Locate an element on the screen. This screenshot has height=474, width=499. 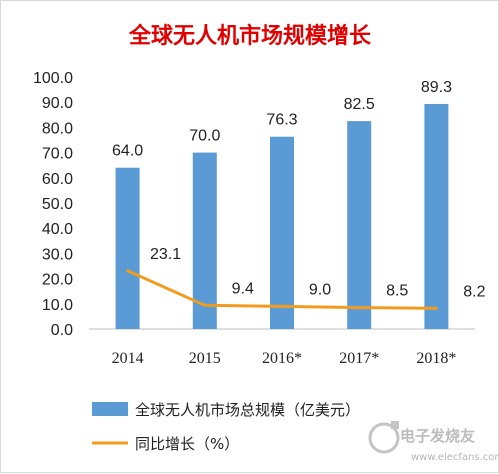
bar-data-label: 70.0 is located at coordinates (204, 136).